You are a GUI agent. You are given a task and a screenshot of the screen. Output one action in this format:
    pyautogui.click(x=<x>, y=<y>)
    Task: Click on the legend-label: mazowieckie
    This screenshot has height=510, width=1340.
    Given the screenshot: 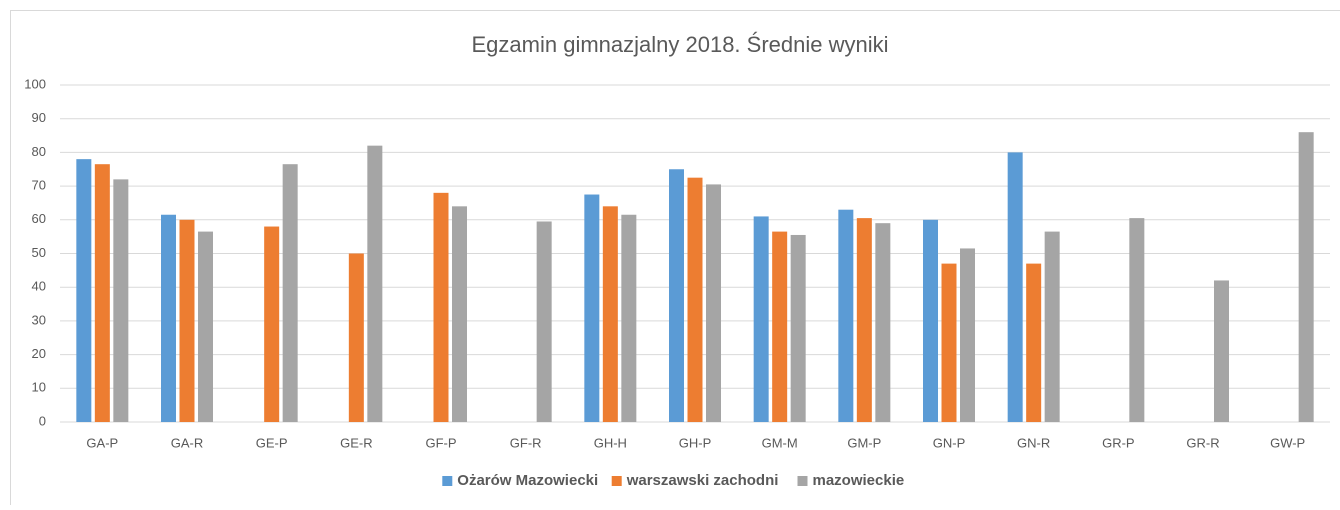 What is the action you would take?
    pyautogui.click(x=859, y=480)
    